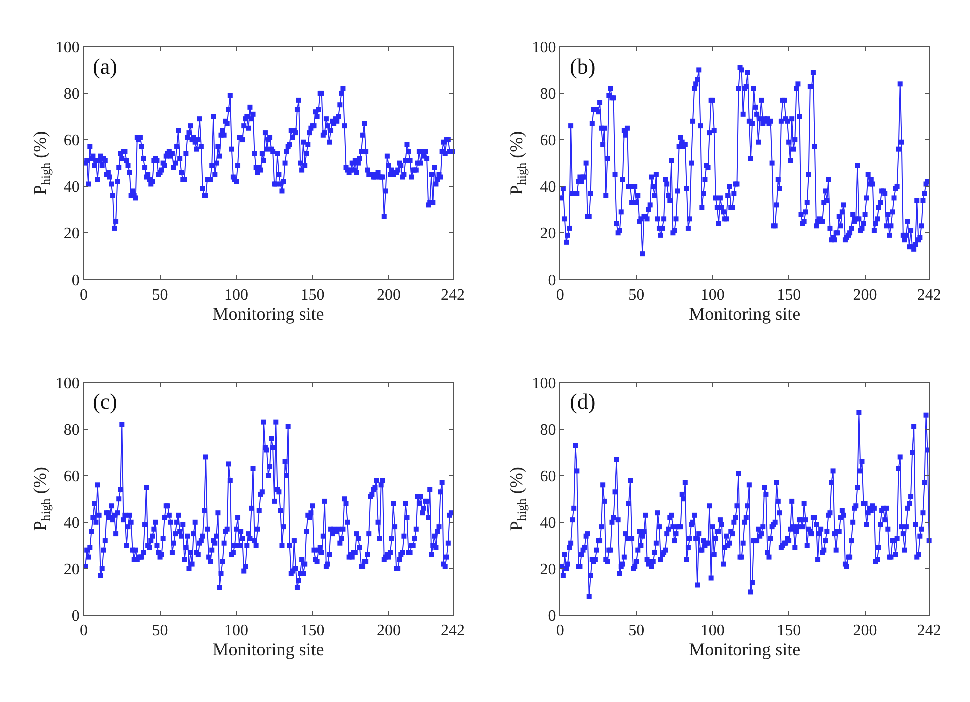 Image resolution: width=970 pixels, height=702 pixels. What do you see at coordinates (583, 66) in the screenshot?
I see `annotation: (b)` at bounding box center [583, 66].